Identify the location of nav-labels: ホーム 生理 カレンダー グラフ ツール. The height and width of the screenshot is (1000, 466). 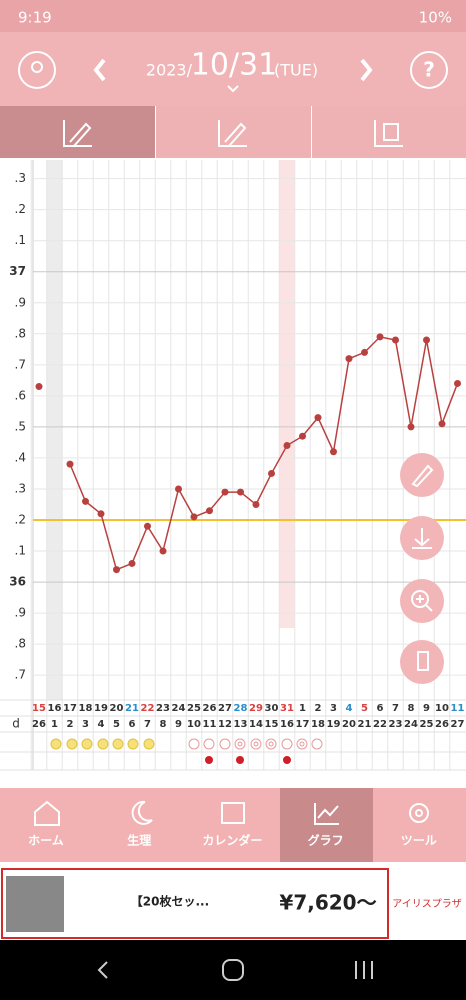
(232, 840).